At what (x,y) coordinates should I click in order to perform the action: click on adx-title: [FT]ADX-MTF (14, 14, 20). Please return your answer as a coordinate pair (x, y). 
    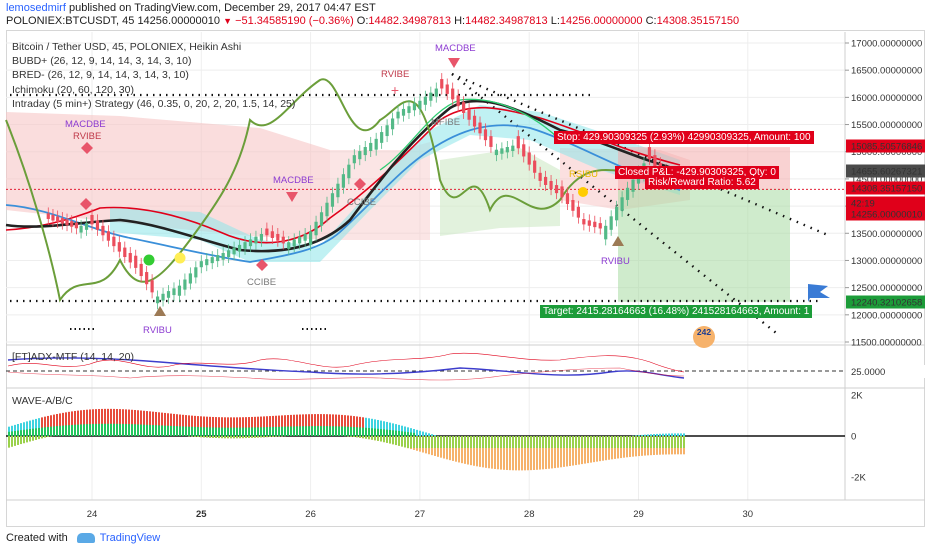
    Looking at the image, I should click on (73, 357).